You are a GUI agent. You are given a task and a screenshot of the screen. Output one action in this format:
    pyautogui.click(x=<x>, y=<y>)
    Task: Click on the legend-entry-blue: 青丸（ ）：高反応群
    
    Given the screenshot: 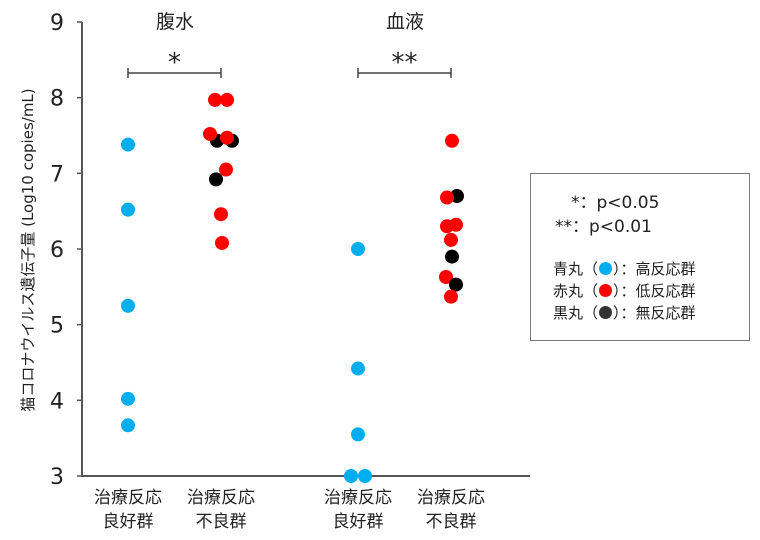 What is the action you would take?
    pyautogui.click(x=624, y=268)
    